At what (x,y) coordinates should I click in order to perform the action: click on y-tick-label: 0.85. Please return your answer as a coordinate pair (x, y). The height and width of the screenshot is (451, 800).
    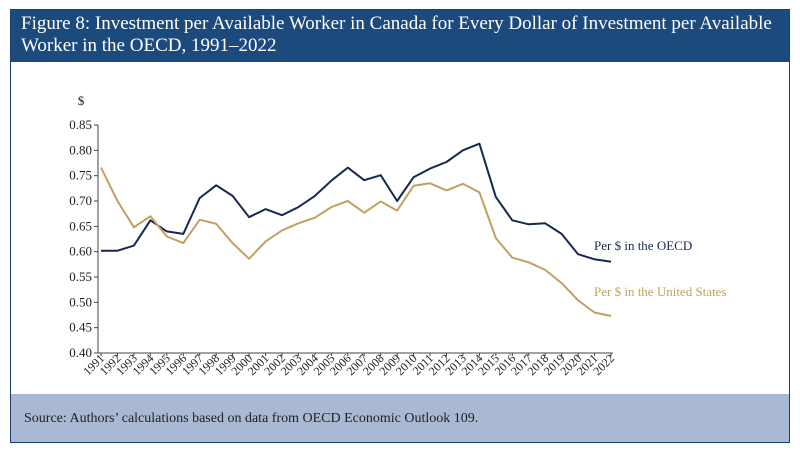
    Looking at the image, I should click on (80, 124).